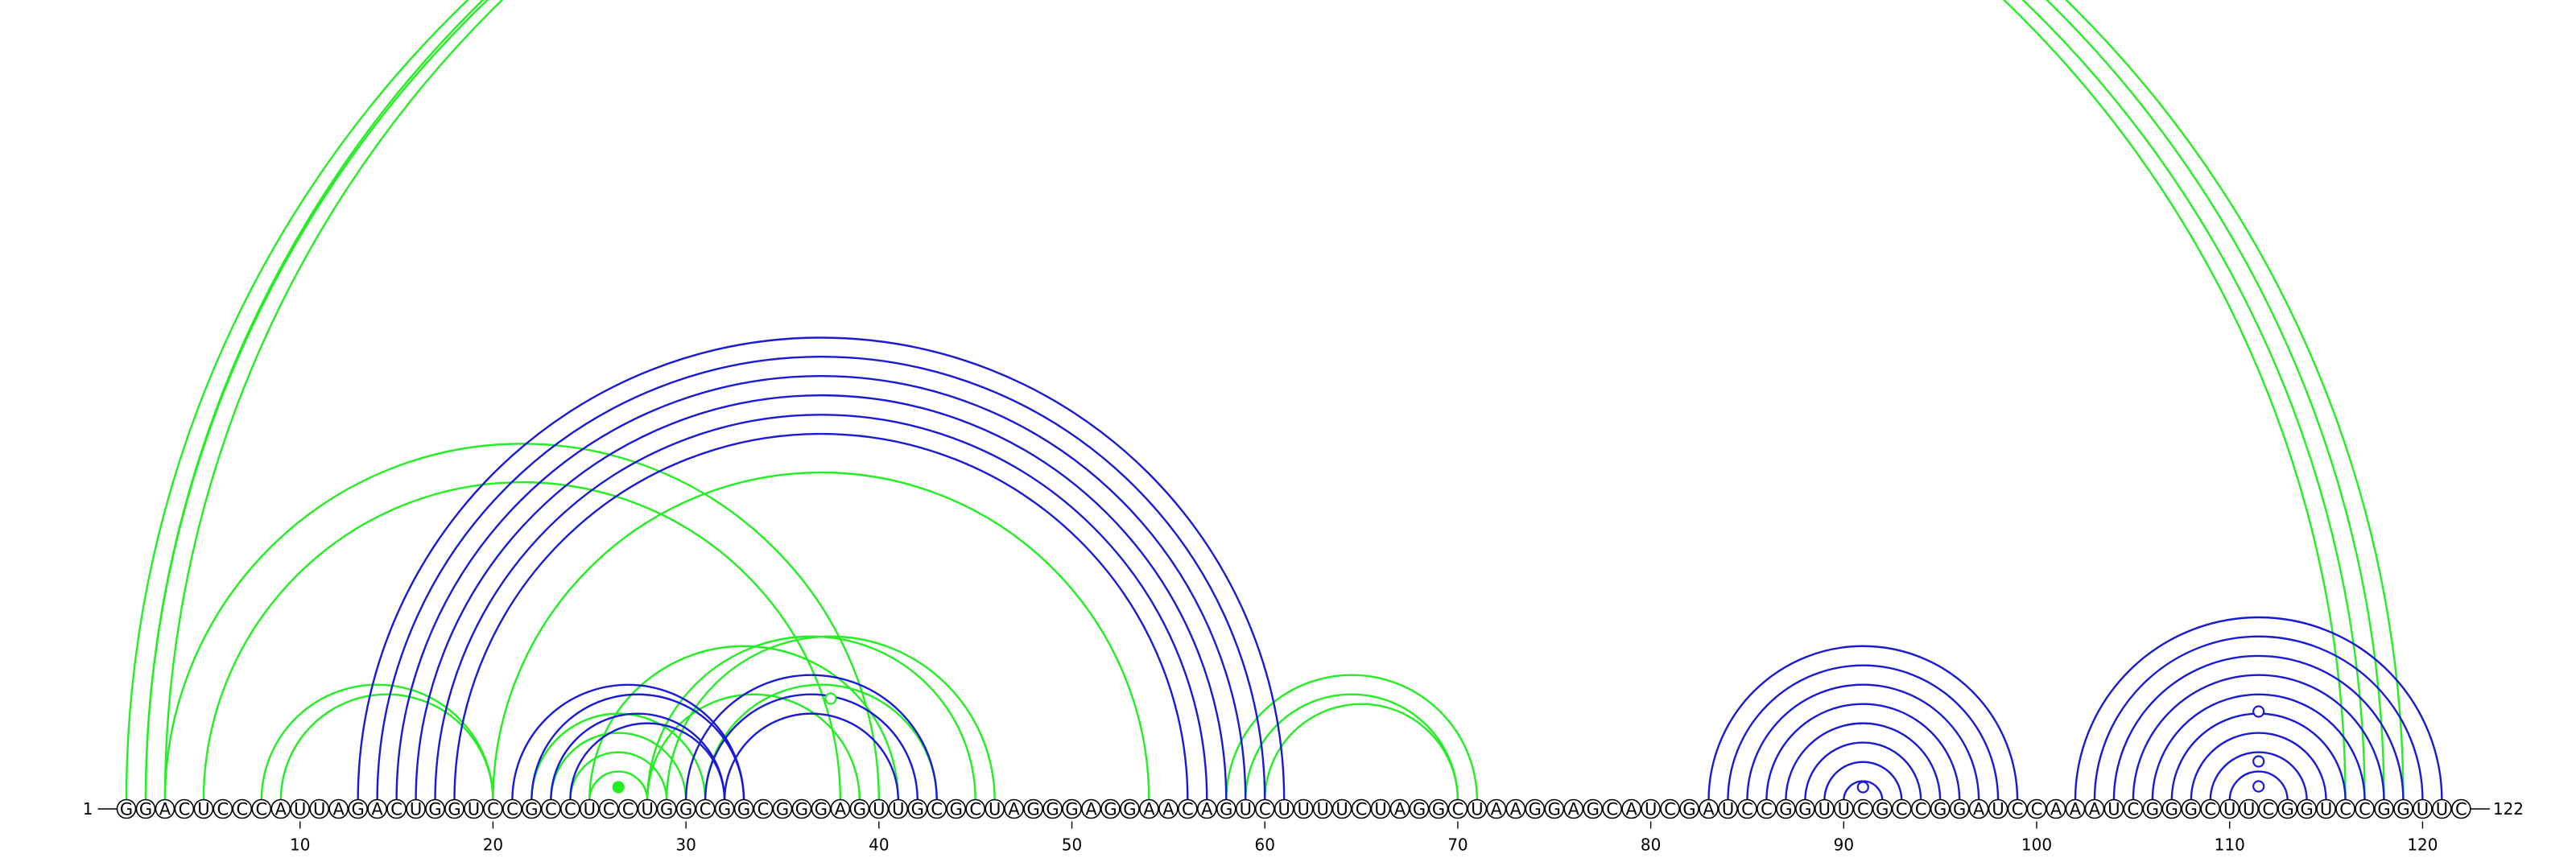 This screenshot has height=858, width=2576. Describe the element at coordinates (1940, 808) in the screenshot. I see `nucleotide-95: G` at that location.